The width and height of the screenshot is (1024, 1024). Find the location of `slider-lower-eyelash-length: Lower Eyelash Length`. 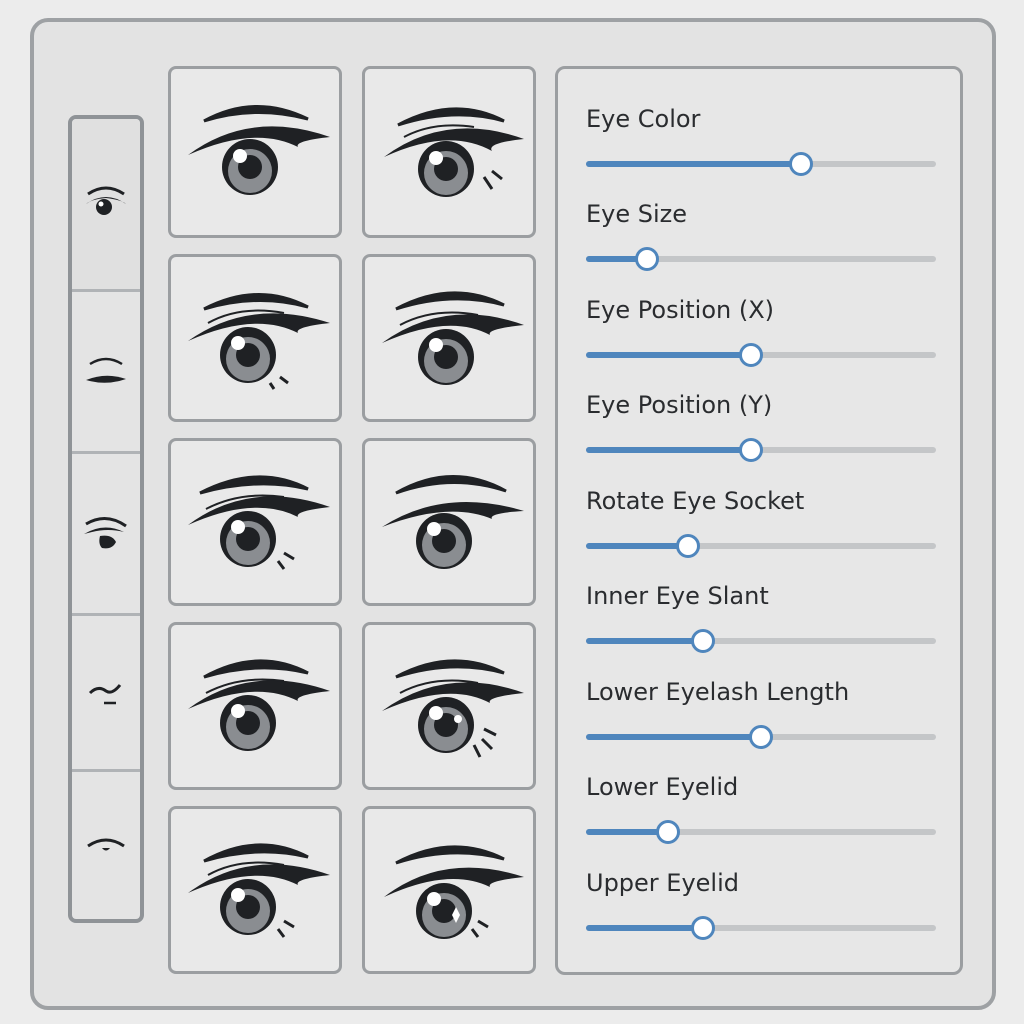

slider-lower-eyelash-length: Lower Eyelash Length is located at coordinates (760, 720).